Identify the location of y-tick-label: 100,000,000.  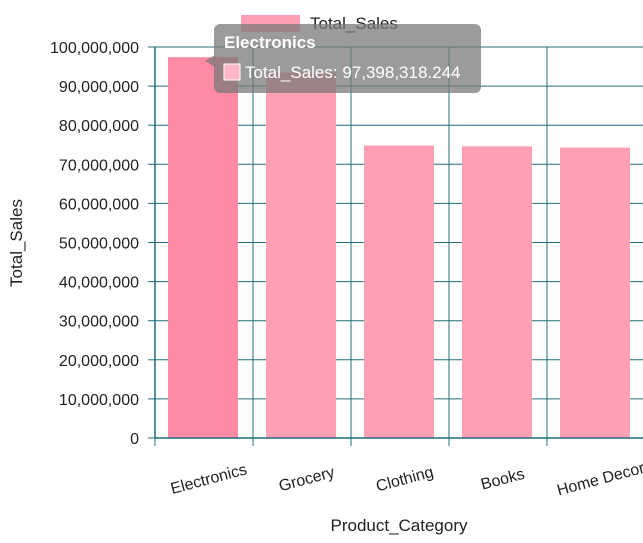
(94, 48).